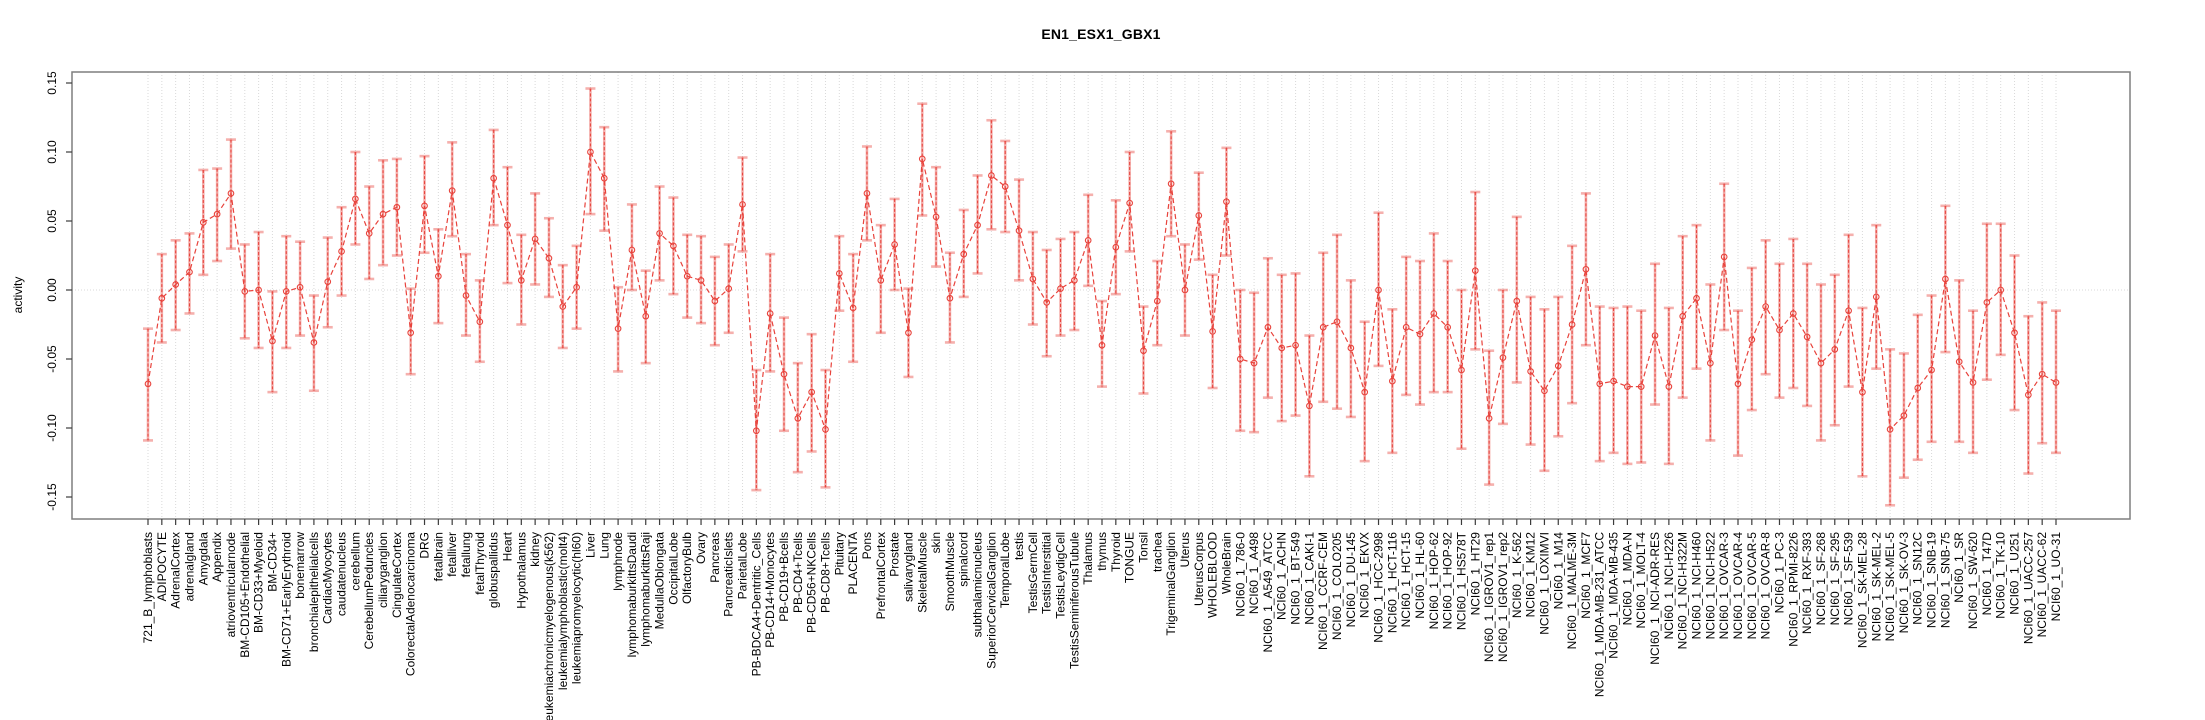 This screenshot has height=720, width=2205. What do you see at coordinates (425, 545) in the screenshot?
I see `x-tick-label: DRG` at bounding box center [425, 545].